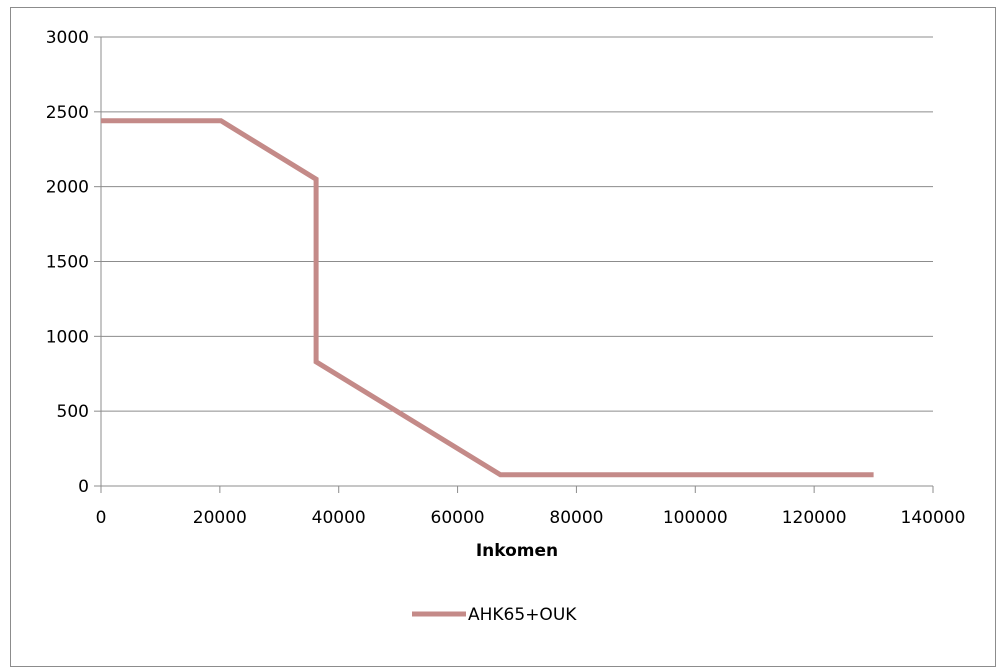 The width and height of the screenshot is (998, 667). What do you see at coordinates (67, 337) in the screenshot?
I see `y-tick-label: 1000` at bounding box center [67, 337].